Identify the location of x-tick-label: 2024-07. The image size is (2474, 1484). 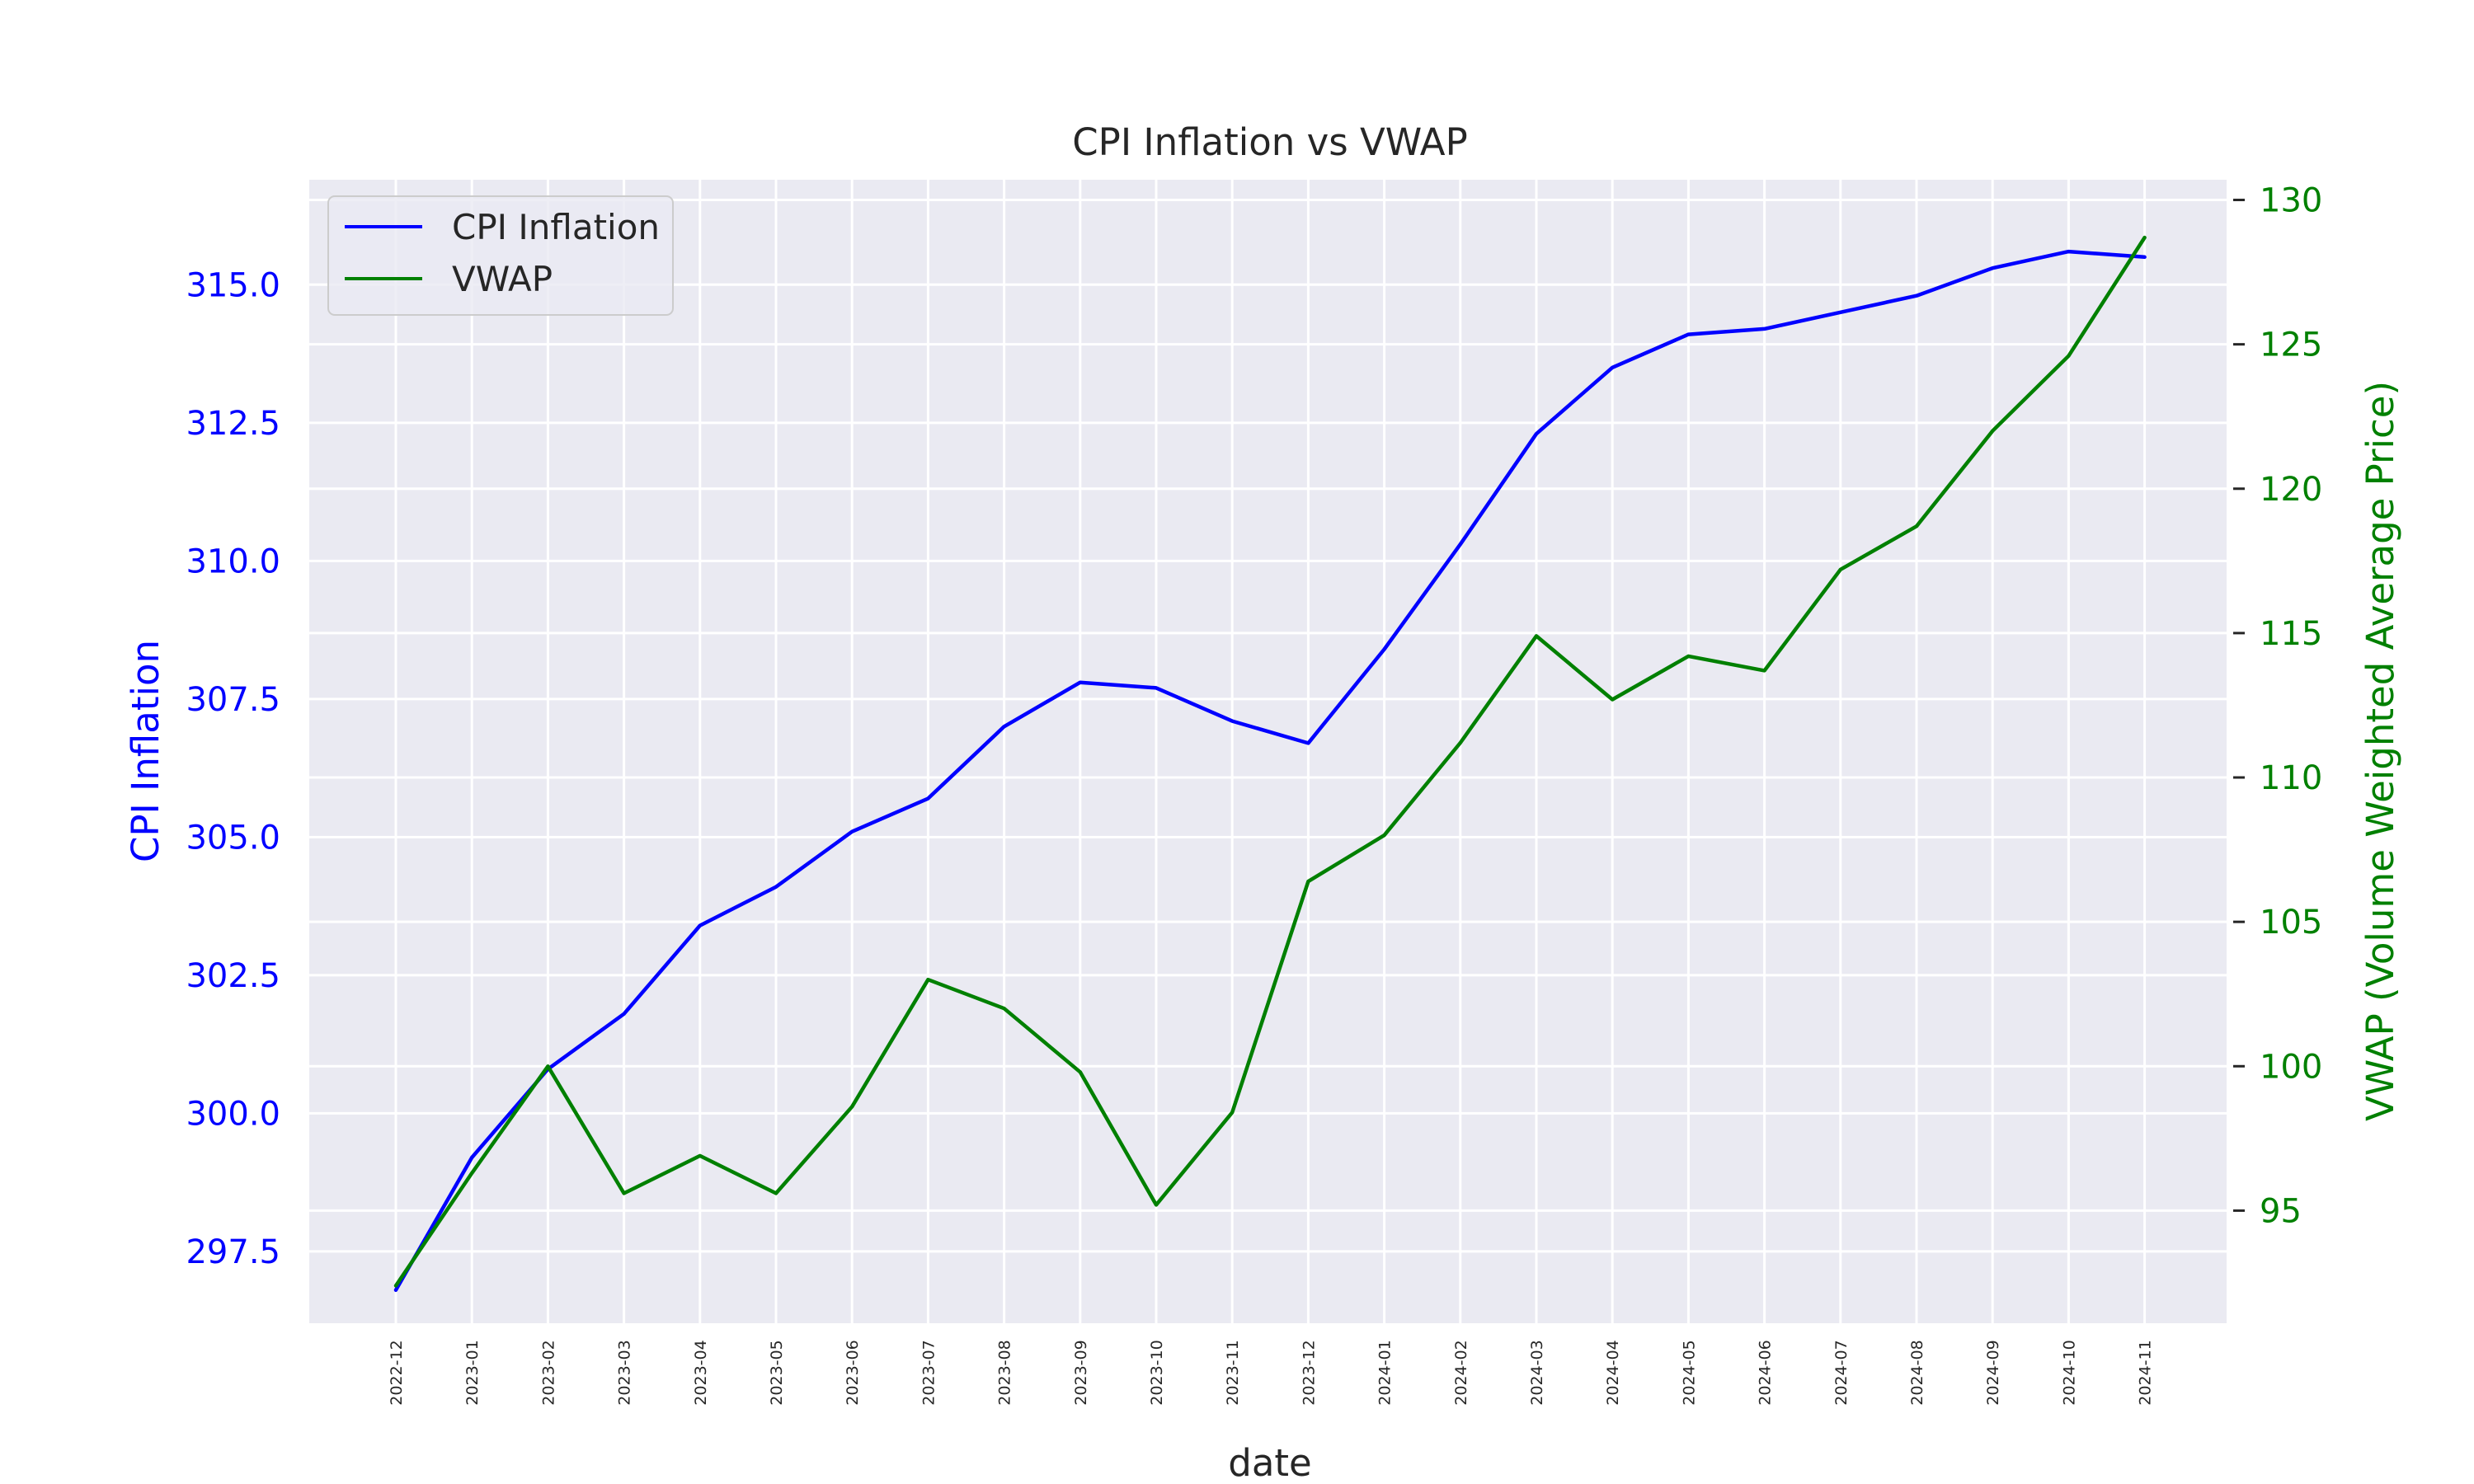
(1841, 1372).